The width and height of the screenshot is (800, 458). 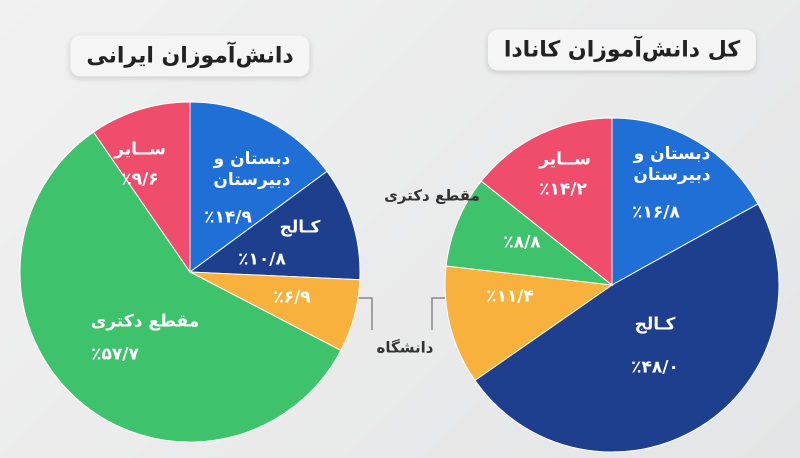 What do you see at coordinates (563, 189) in the screenshot?
I see `value-label: ٪۱۴/۲` at bounding box center [563, 189].